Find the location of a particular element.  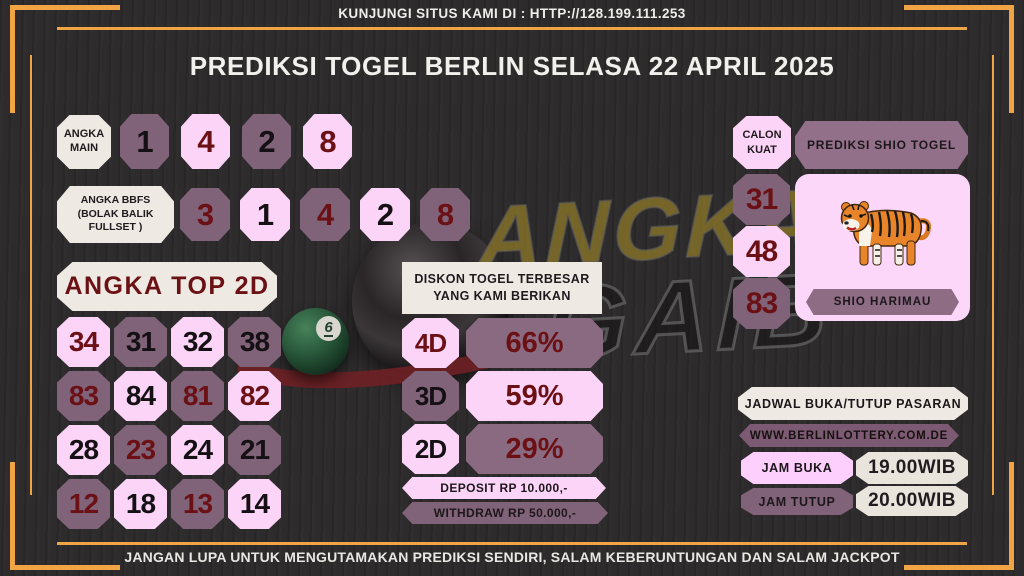

bbfs-number: 8 is located at coordinates (445, 214).